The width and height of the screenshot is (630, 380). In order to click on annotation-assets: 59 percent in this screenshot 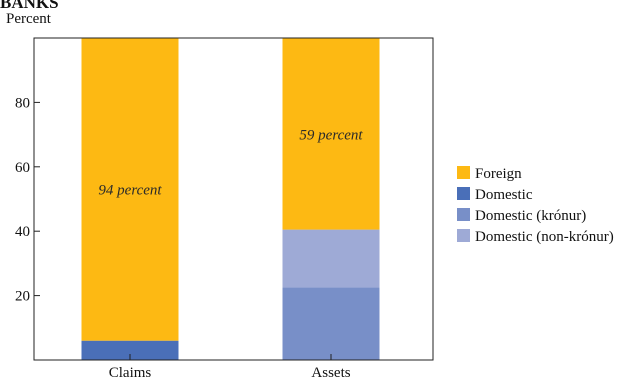, I will do `click(331, 136)`.